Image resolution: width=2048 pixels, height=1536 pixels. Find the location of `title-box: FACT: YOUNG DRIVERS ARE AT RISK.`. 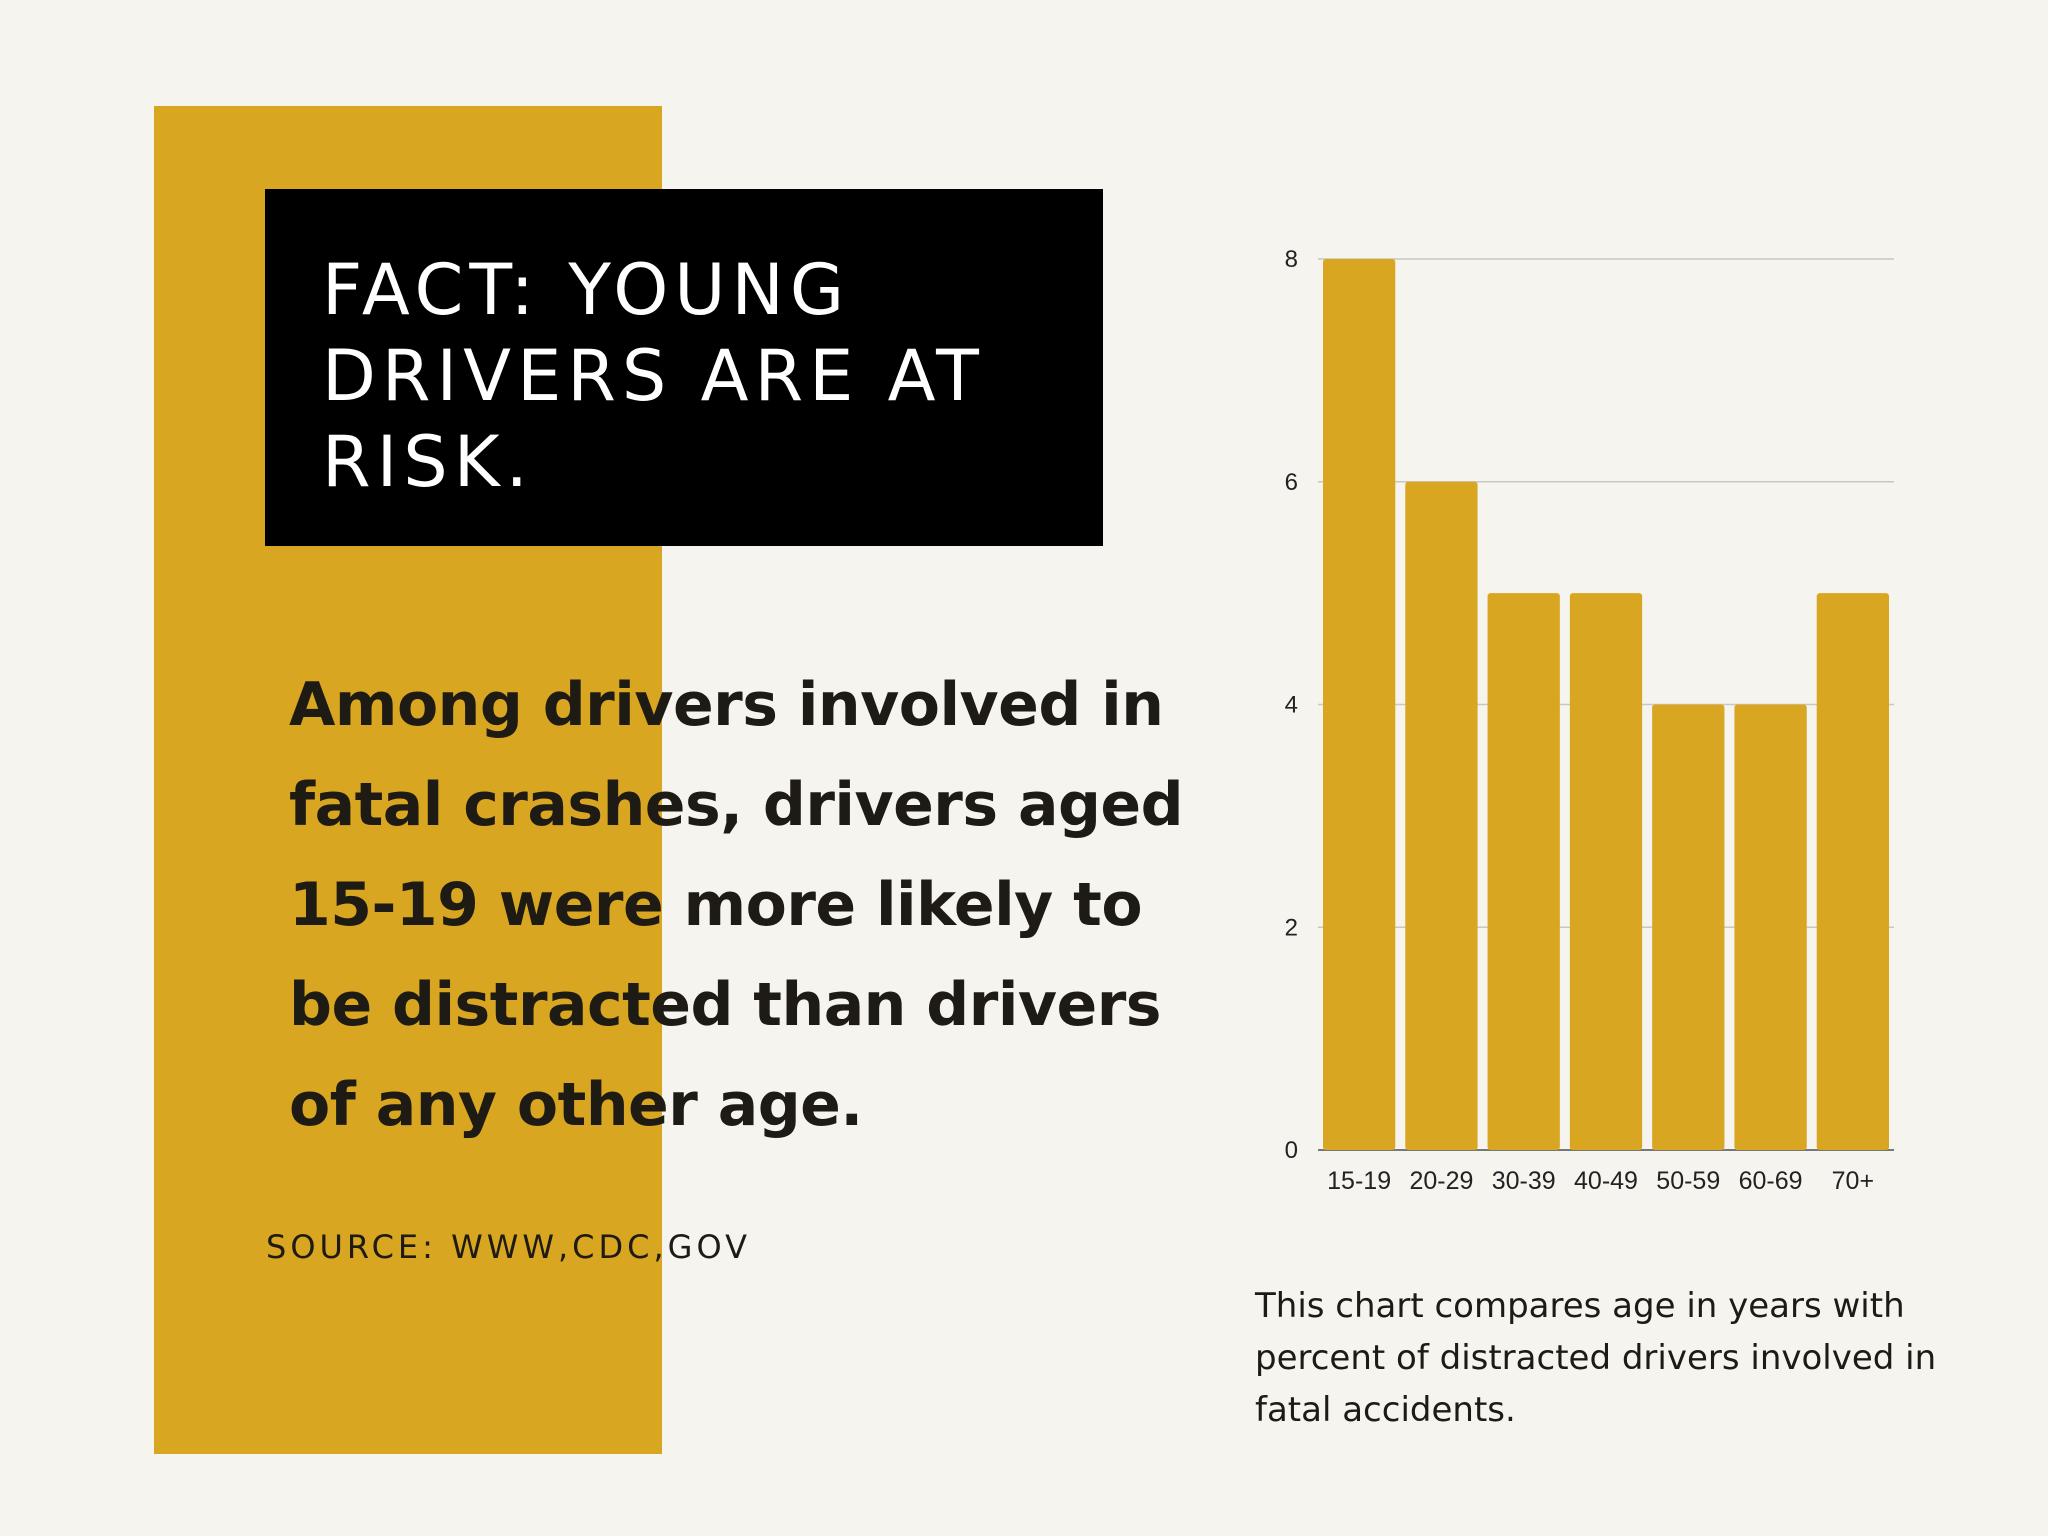

title-box: FACT: YOUNG DRIVERS ARE AT RISK. is located at coordinates (684, 367).